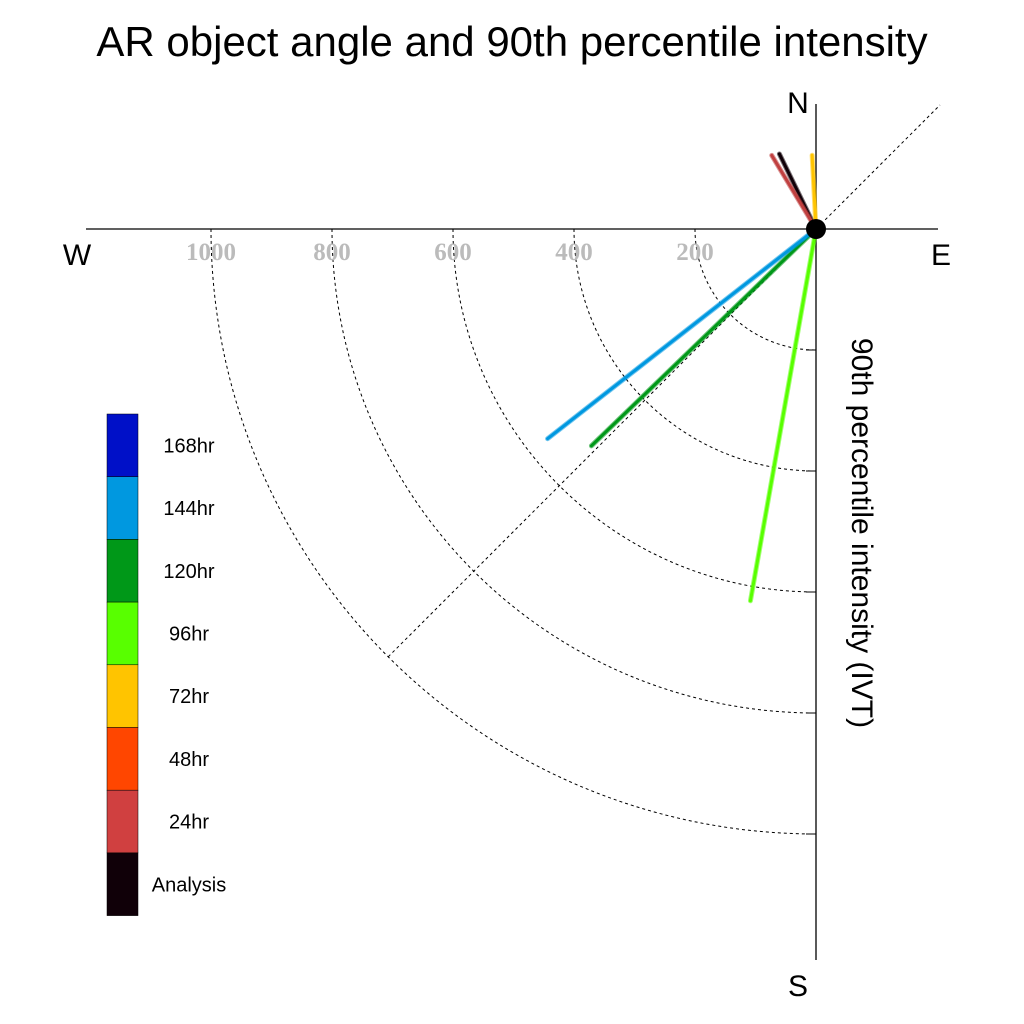  What do you see at coordinates (122, 821) in the screenshot?
I see `legend-swatch-24hr` at bounding box center [122, 821].